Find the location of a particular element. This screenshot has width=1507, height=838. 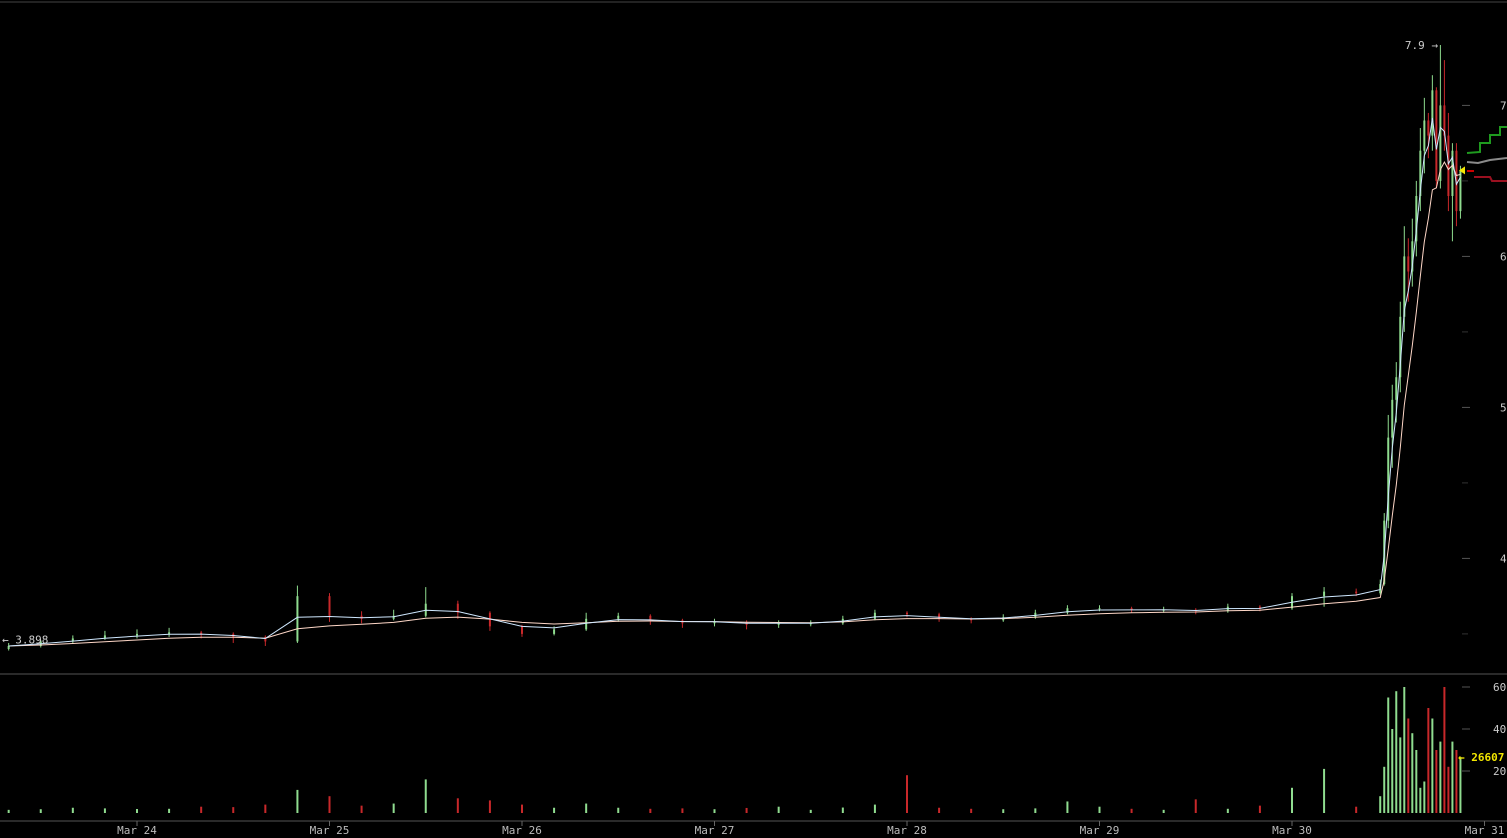

depth-mid-line is located at coordinates (1486, 161).